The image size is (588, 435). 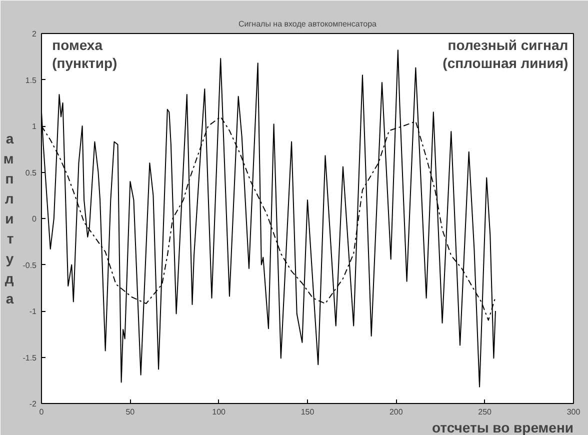 I want to click on x-tick-label: 250, so click(x=485, y=412).